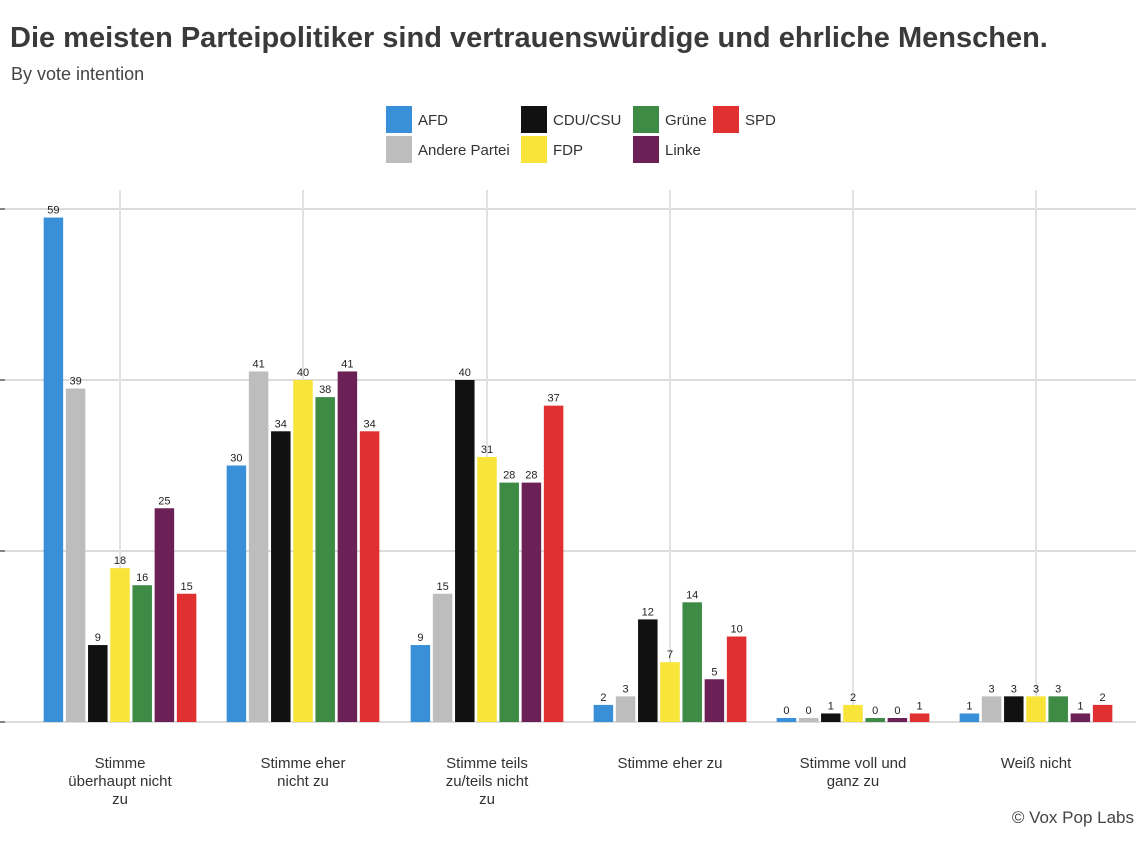 This screenshot has height=852, width=1136. What do you see at coordinates (417, 119) in the screenshot?
I see `legend-item-afd: AFD` at bounding box center [417, 119].